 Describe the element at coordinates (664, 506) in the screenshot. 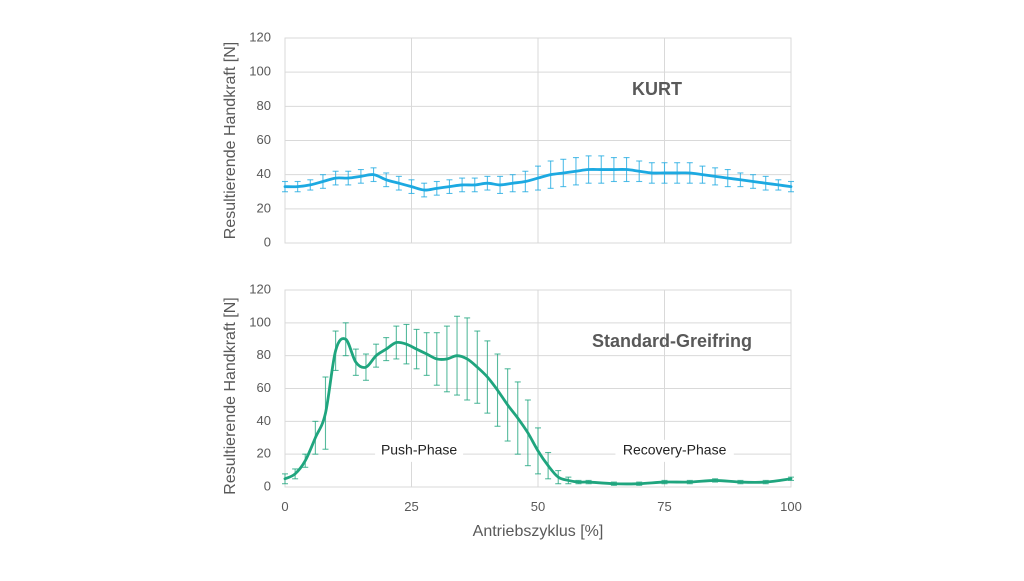

I see `standard-xtick-label: 75` at that location.